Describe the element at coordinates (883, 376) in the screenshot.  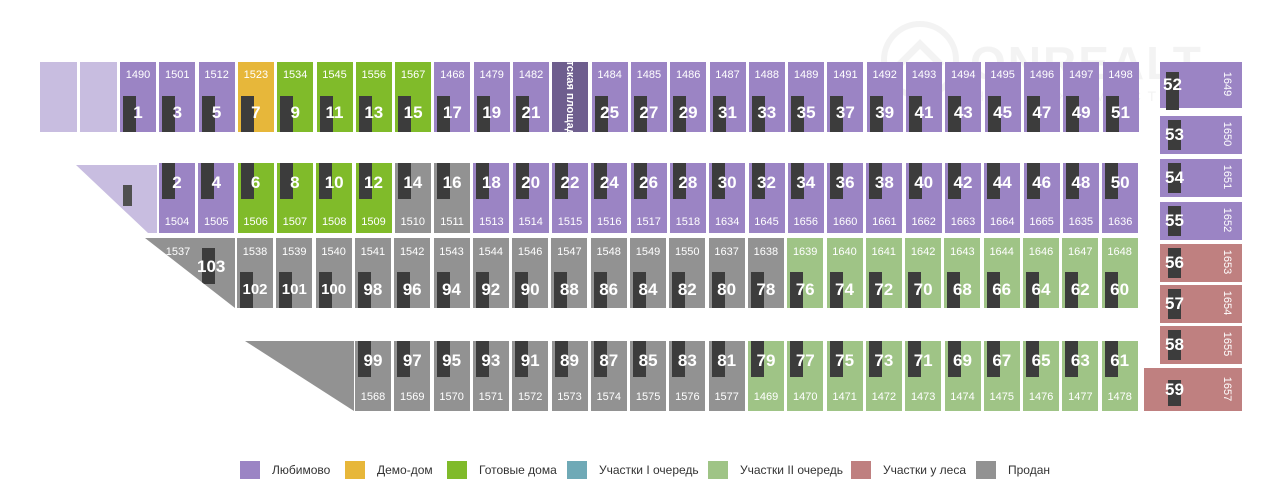
I see `plot-73: 73 1472` at that location.